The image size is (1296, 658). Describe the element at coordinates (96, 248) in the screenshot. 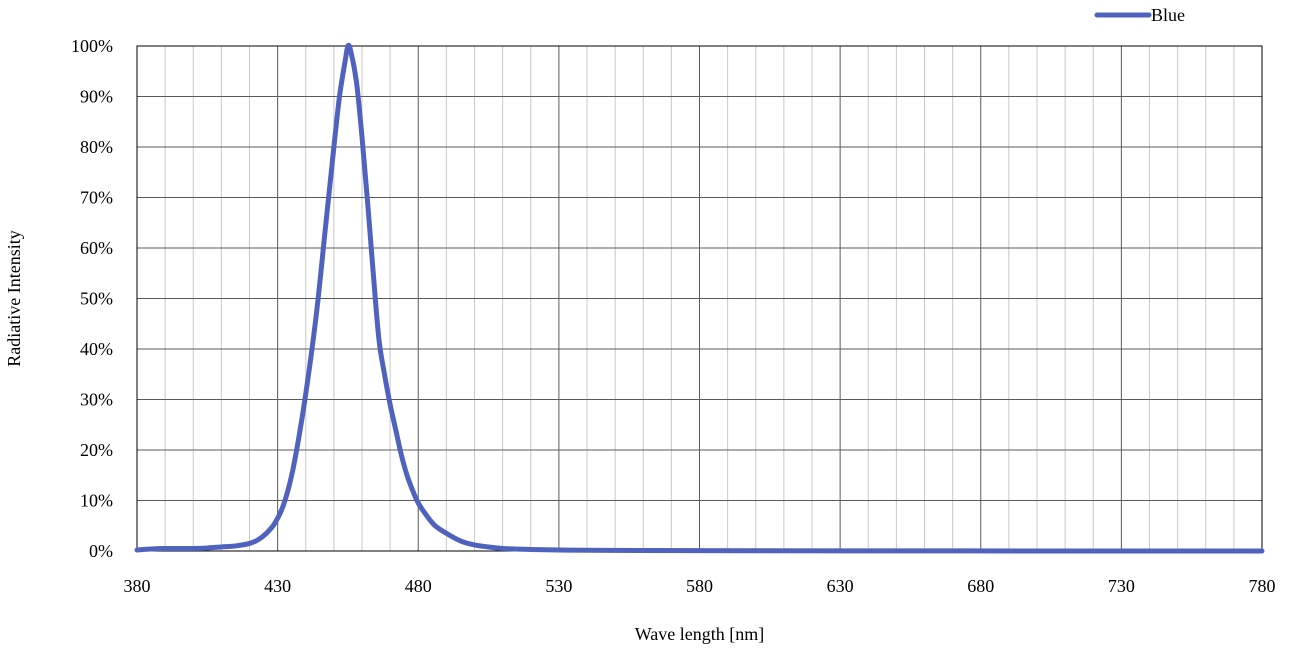

I see `y-tick-label: 60%` at that location.